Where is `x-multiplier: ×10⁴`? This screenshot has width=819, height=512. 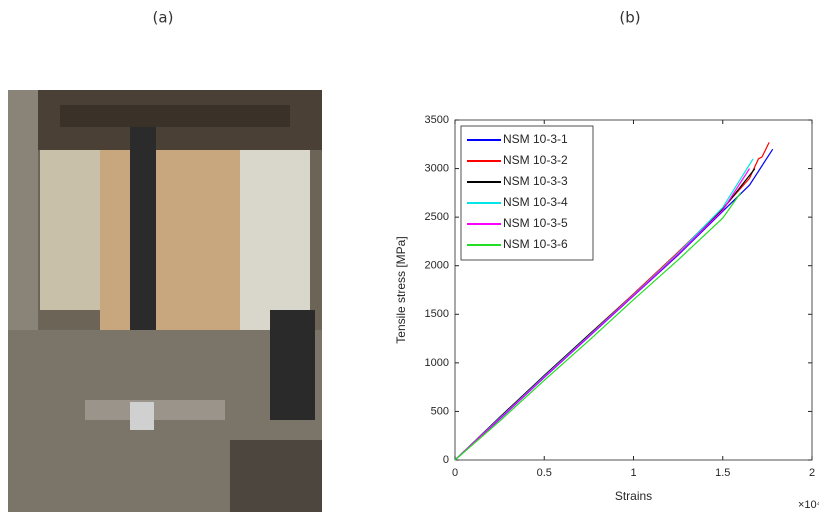
x-multiplier: ×10⁴ is located at coordinates (808, 505).